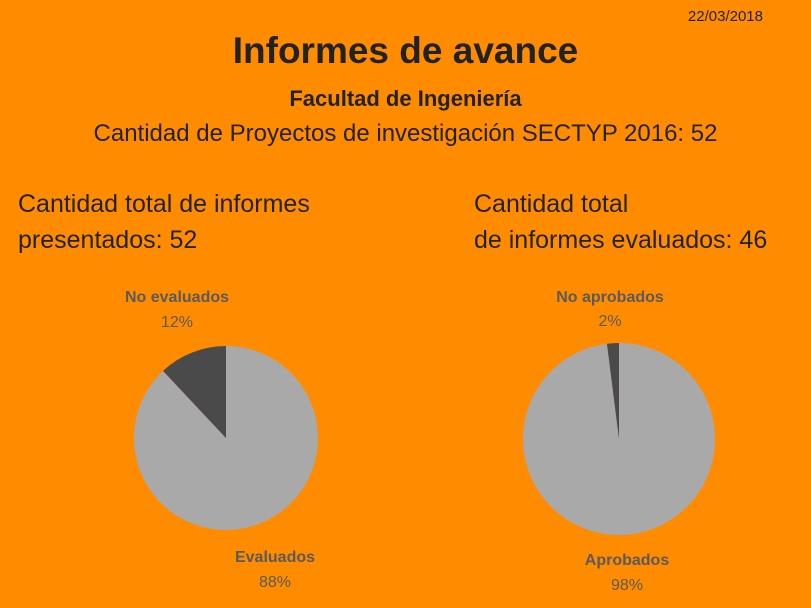 The width and height of the screenshot is (811, 608). What do you see at coordinates (621, 240) in the screenshot?
I see `evaluated-line-2: de informes evaluados: 46` at bounding box center [621, 240].